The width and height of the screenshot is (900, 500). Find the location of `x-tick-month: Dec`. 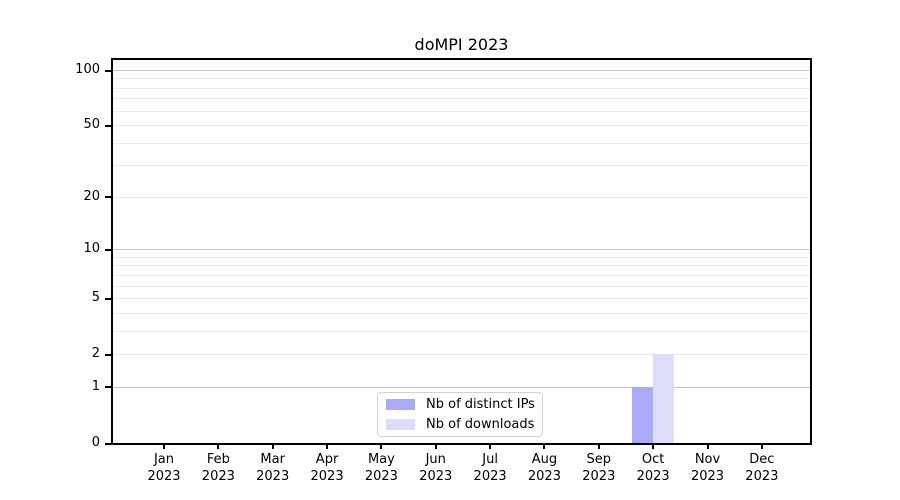

x-tick-month: Dec is located at coordinates (762, 459).